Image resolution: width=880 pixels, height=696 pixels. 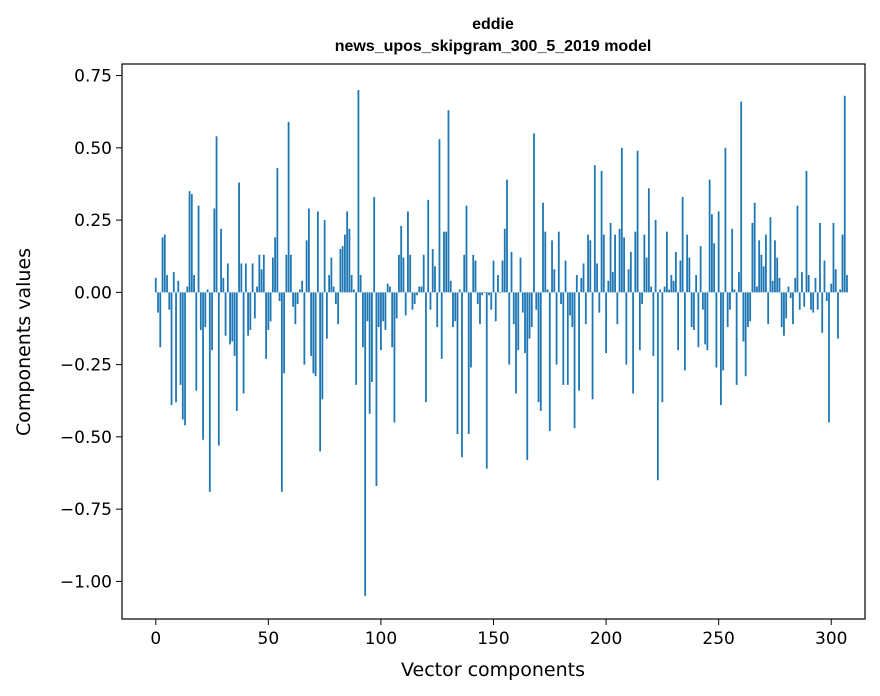 I want to click on x-tick-label: 0, so click(x=155, y=639).